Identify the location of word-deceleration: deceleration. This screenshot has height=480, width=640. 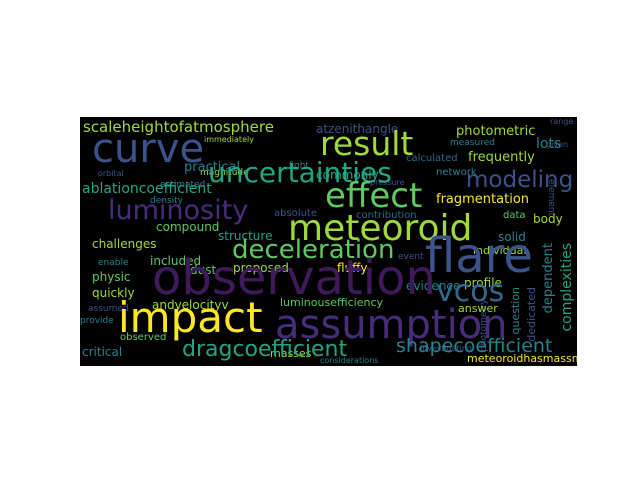
(313, 250).